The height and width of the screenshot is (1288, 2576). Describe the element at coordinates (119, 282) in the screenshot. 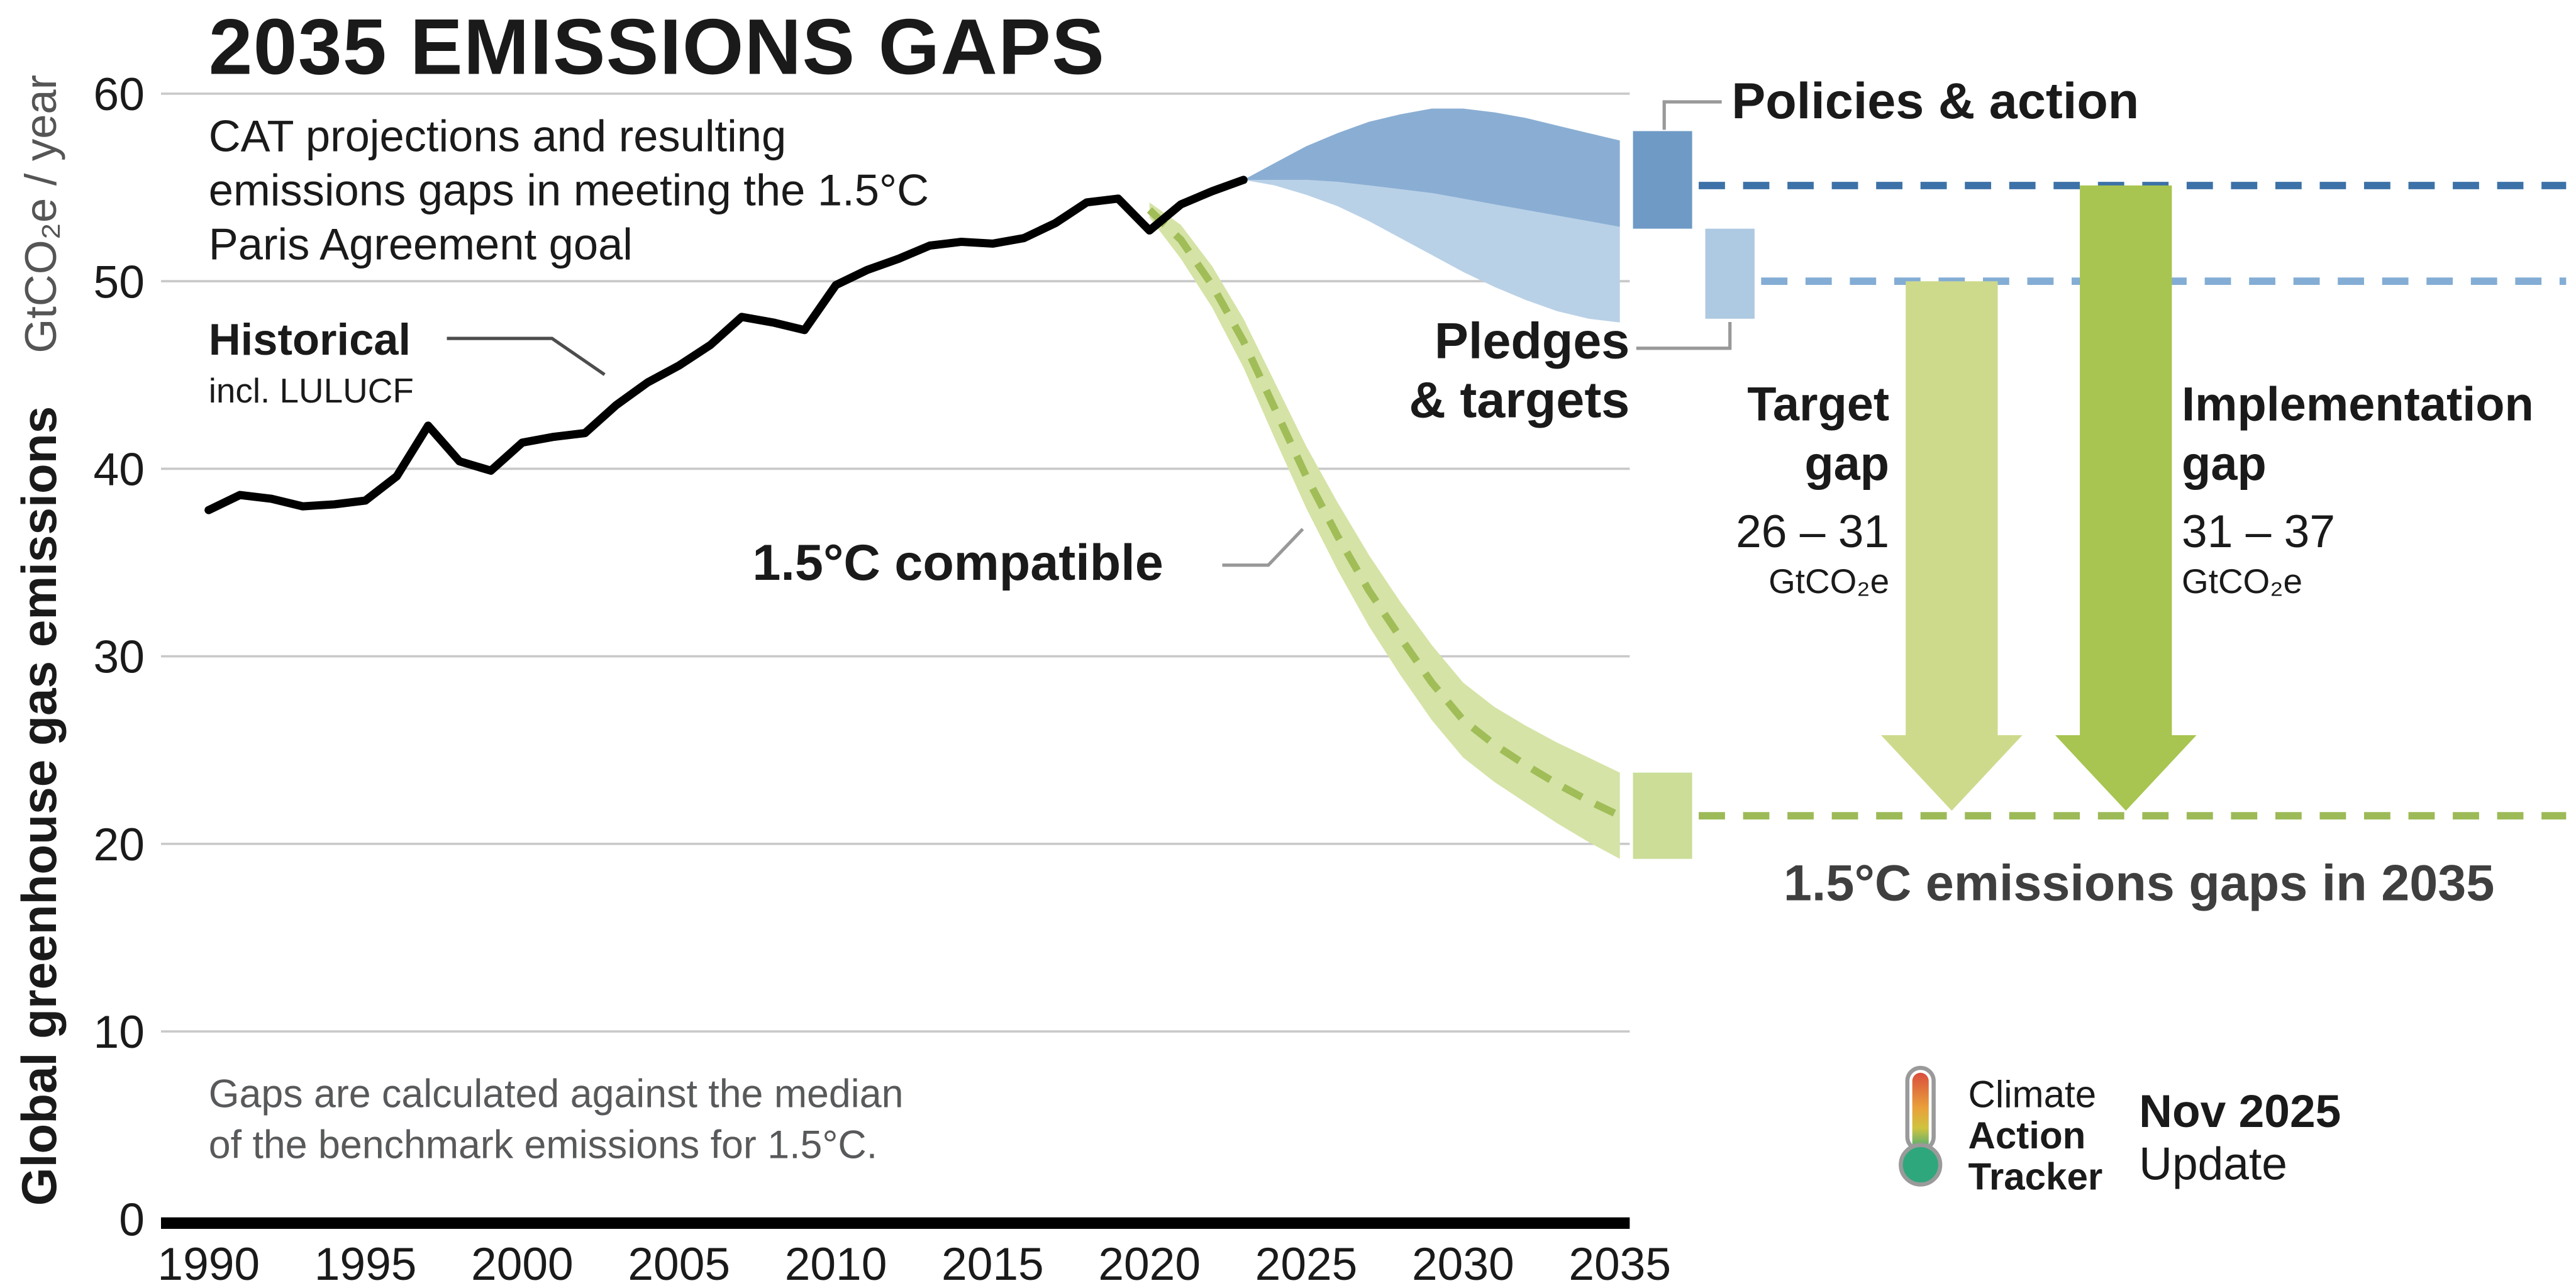

I see `y-tick-label: 50` at that location.